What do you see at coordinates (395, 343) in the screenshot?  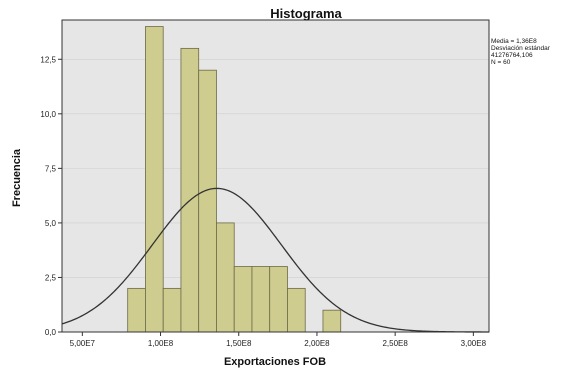 I see `x-tick-label: 2,50E8` at bounding box center [395, 343].